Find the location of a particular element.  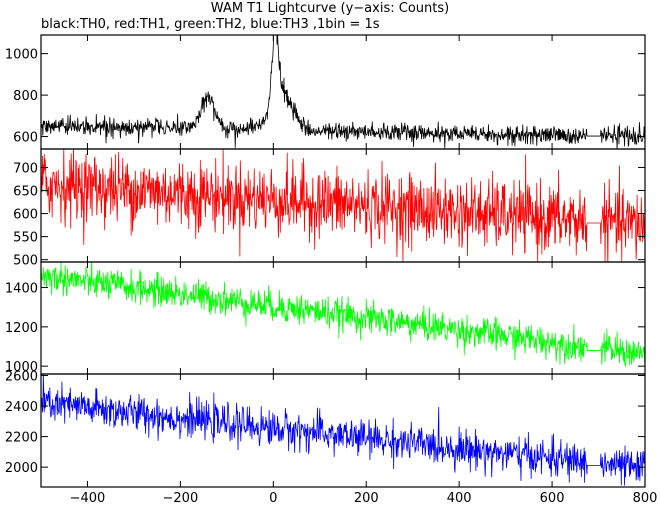

y-tick-label: 650 is located at coordinates (25, 192).